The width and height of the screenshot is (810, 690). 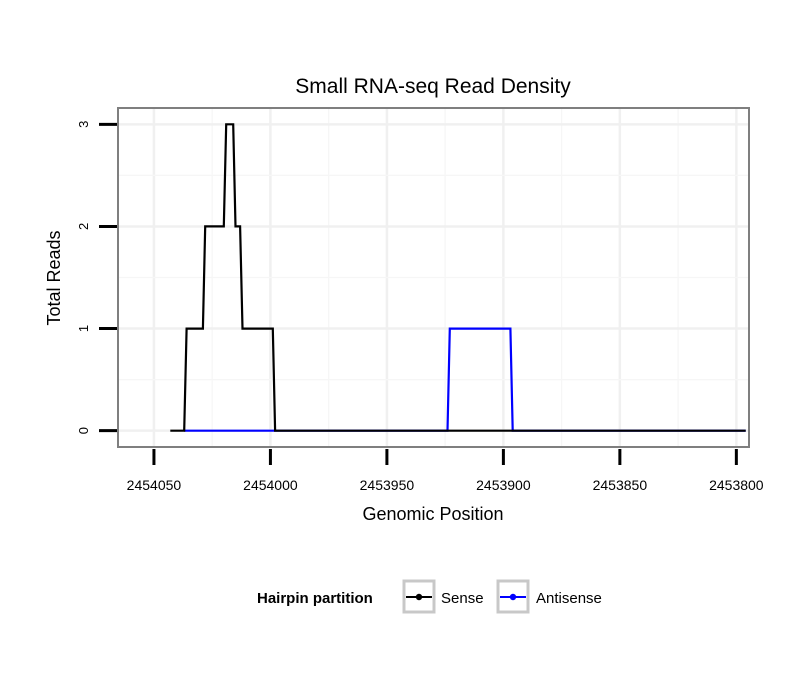 I want to click on x-tick-label: 2453900, so click(x=503, y=485).